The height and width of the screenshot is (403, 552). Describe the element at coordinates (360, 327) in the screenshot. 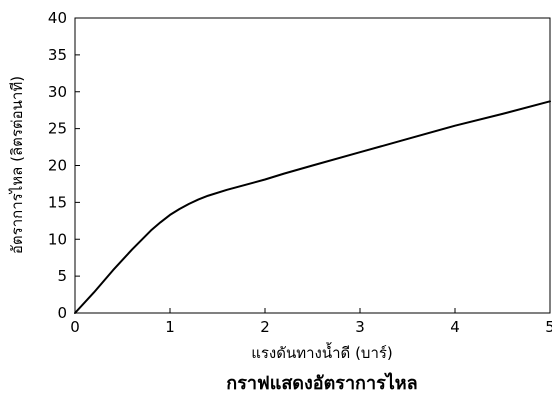

I see `x-tick-label: 3` at that location.